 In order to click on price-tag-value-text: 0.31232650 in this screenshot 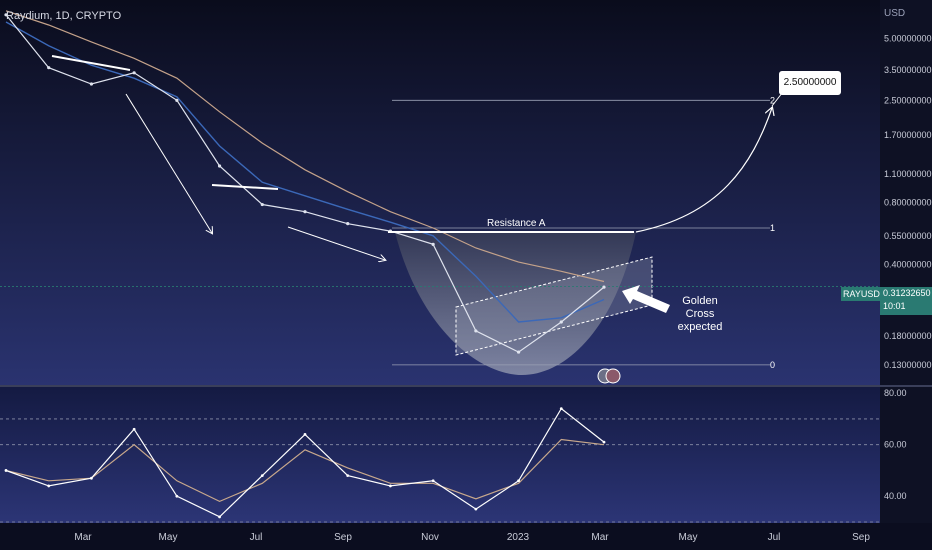, I will do `click(907, 293)`.